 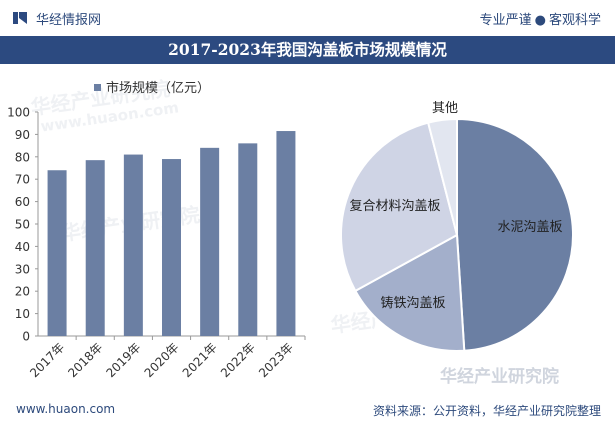 What do you see at coordinates (26, 337) in the screenshot?
I see `y-tick-label: 0` at bounding box center [26, 337].